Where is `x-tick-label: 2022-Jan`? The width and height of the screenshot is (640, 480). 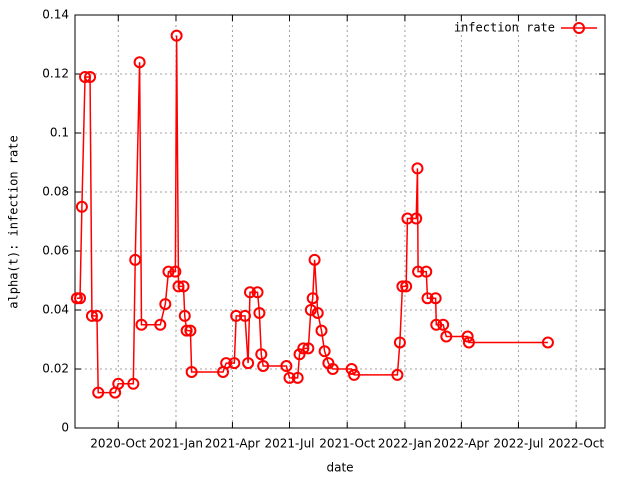 x-tick-label: 2022-Jan is located at coordinates (405, 444).